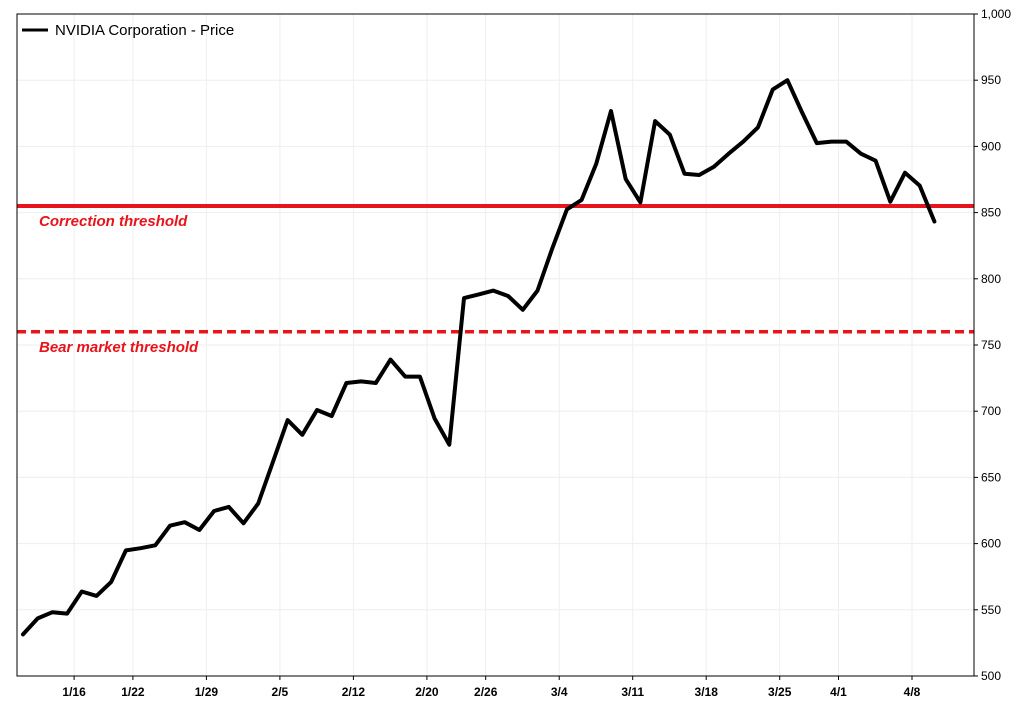  I want to click on x-tick-label: 2/20, so click(427, 692).